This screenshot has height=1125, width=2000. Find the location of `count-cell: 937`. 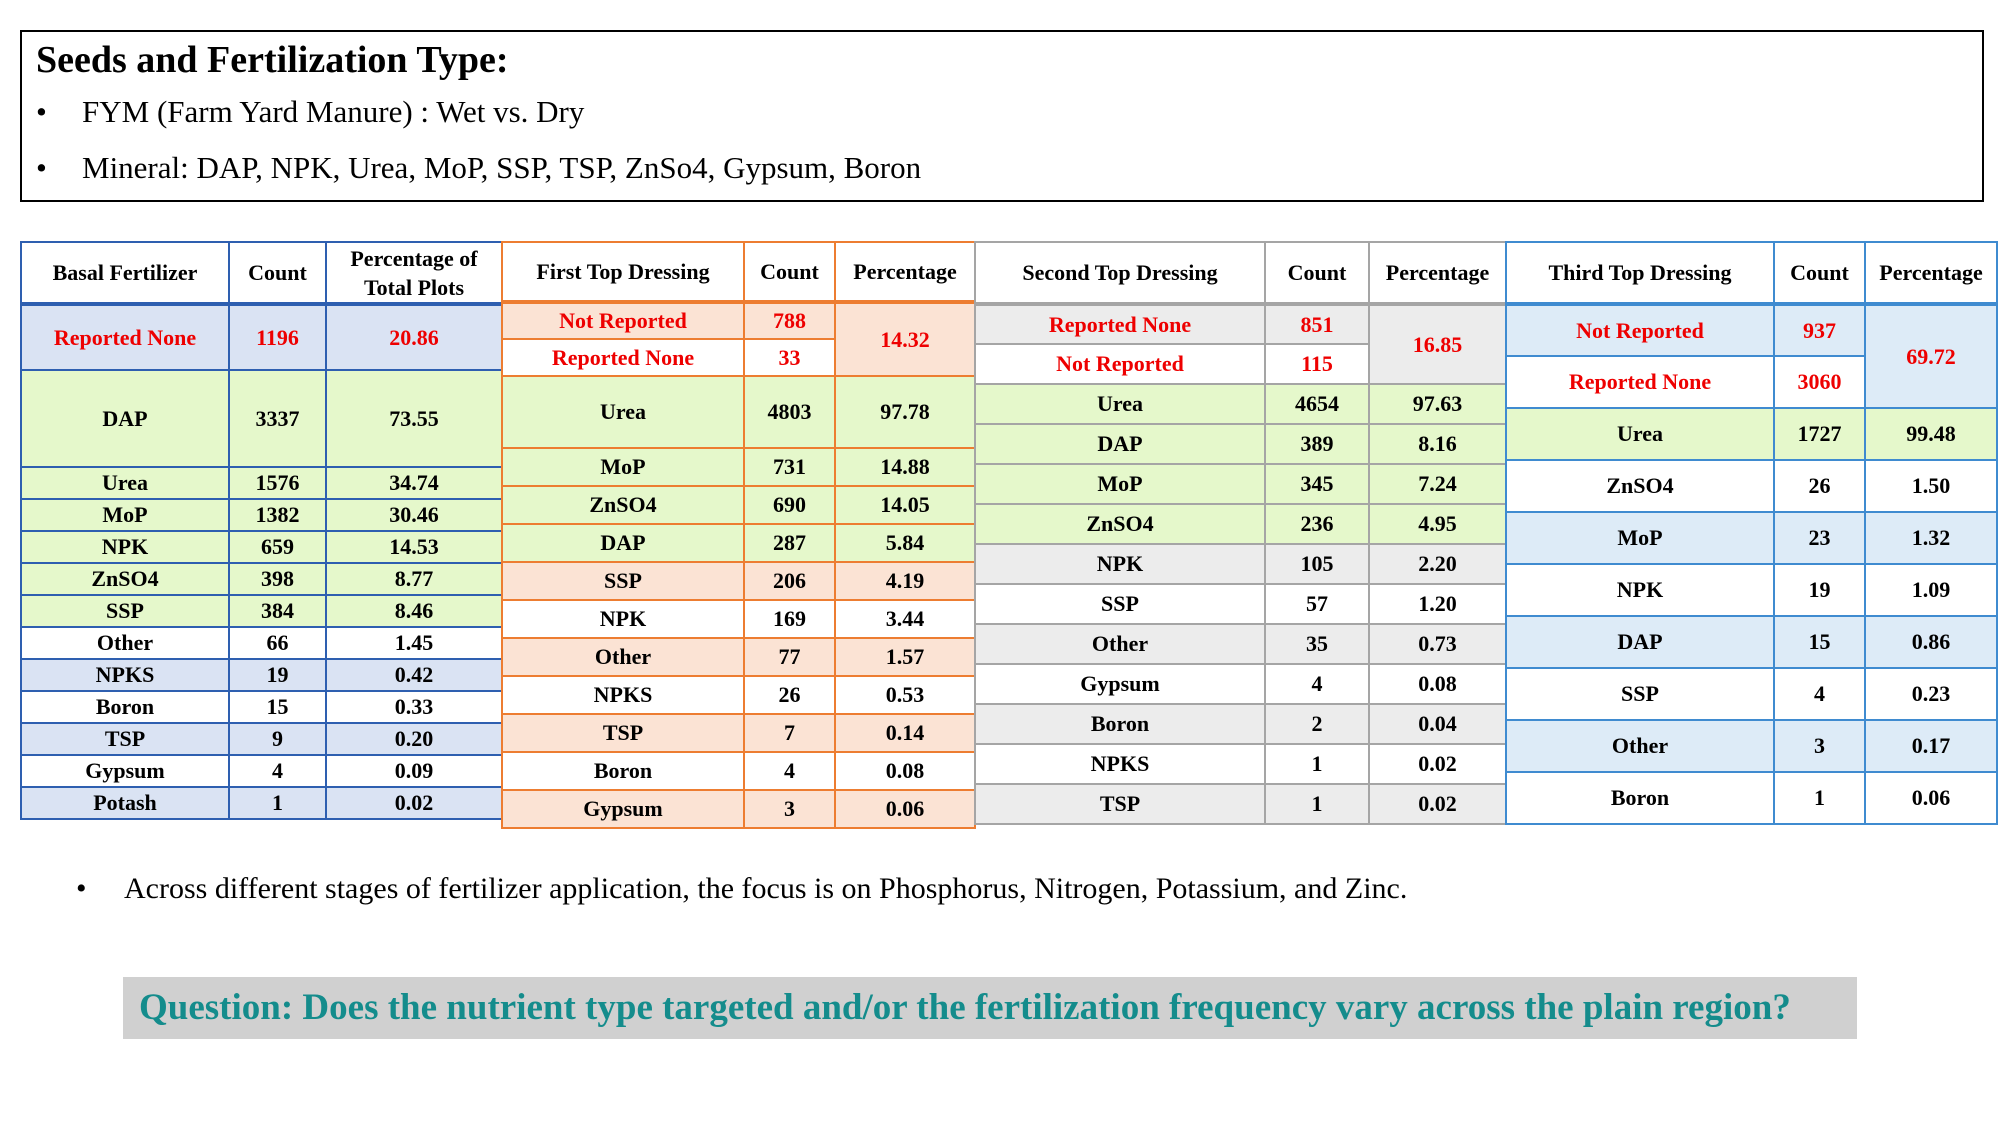

count-cell: 937 is located at coordinates (1819, 330).